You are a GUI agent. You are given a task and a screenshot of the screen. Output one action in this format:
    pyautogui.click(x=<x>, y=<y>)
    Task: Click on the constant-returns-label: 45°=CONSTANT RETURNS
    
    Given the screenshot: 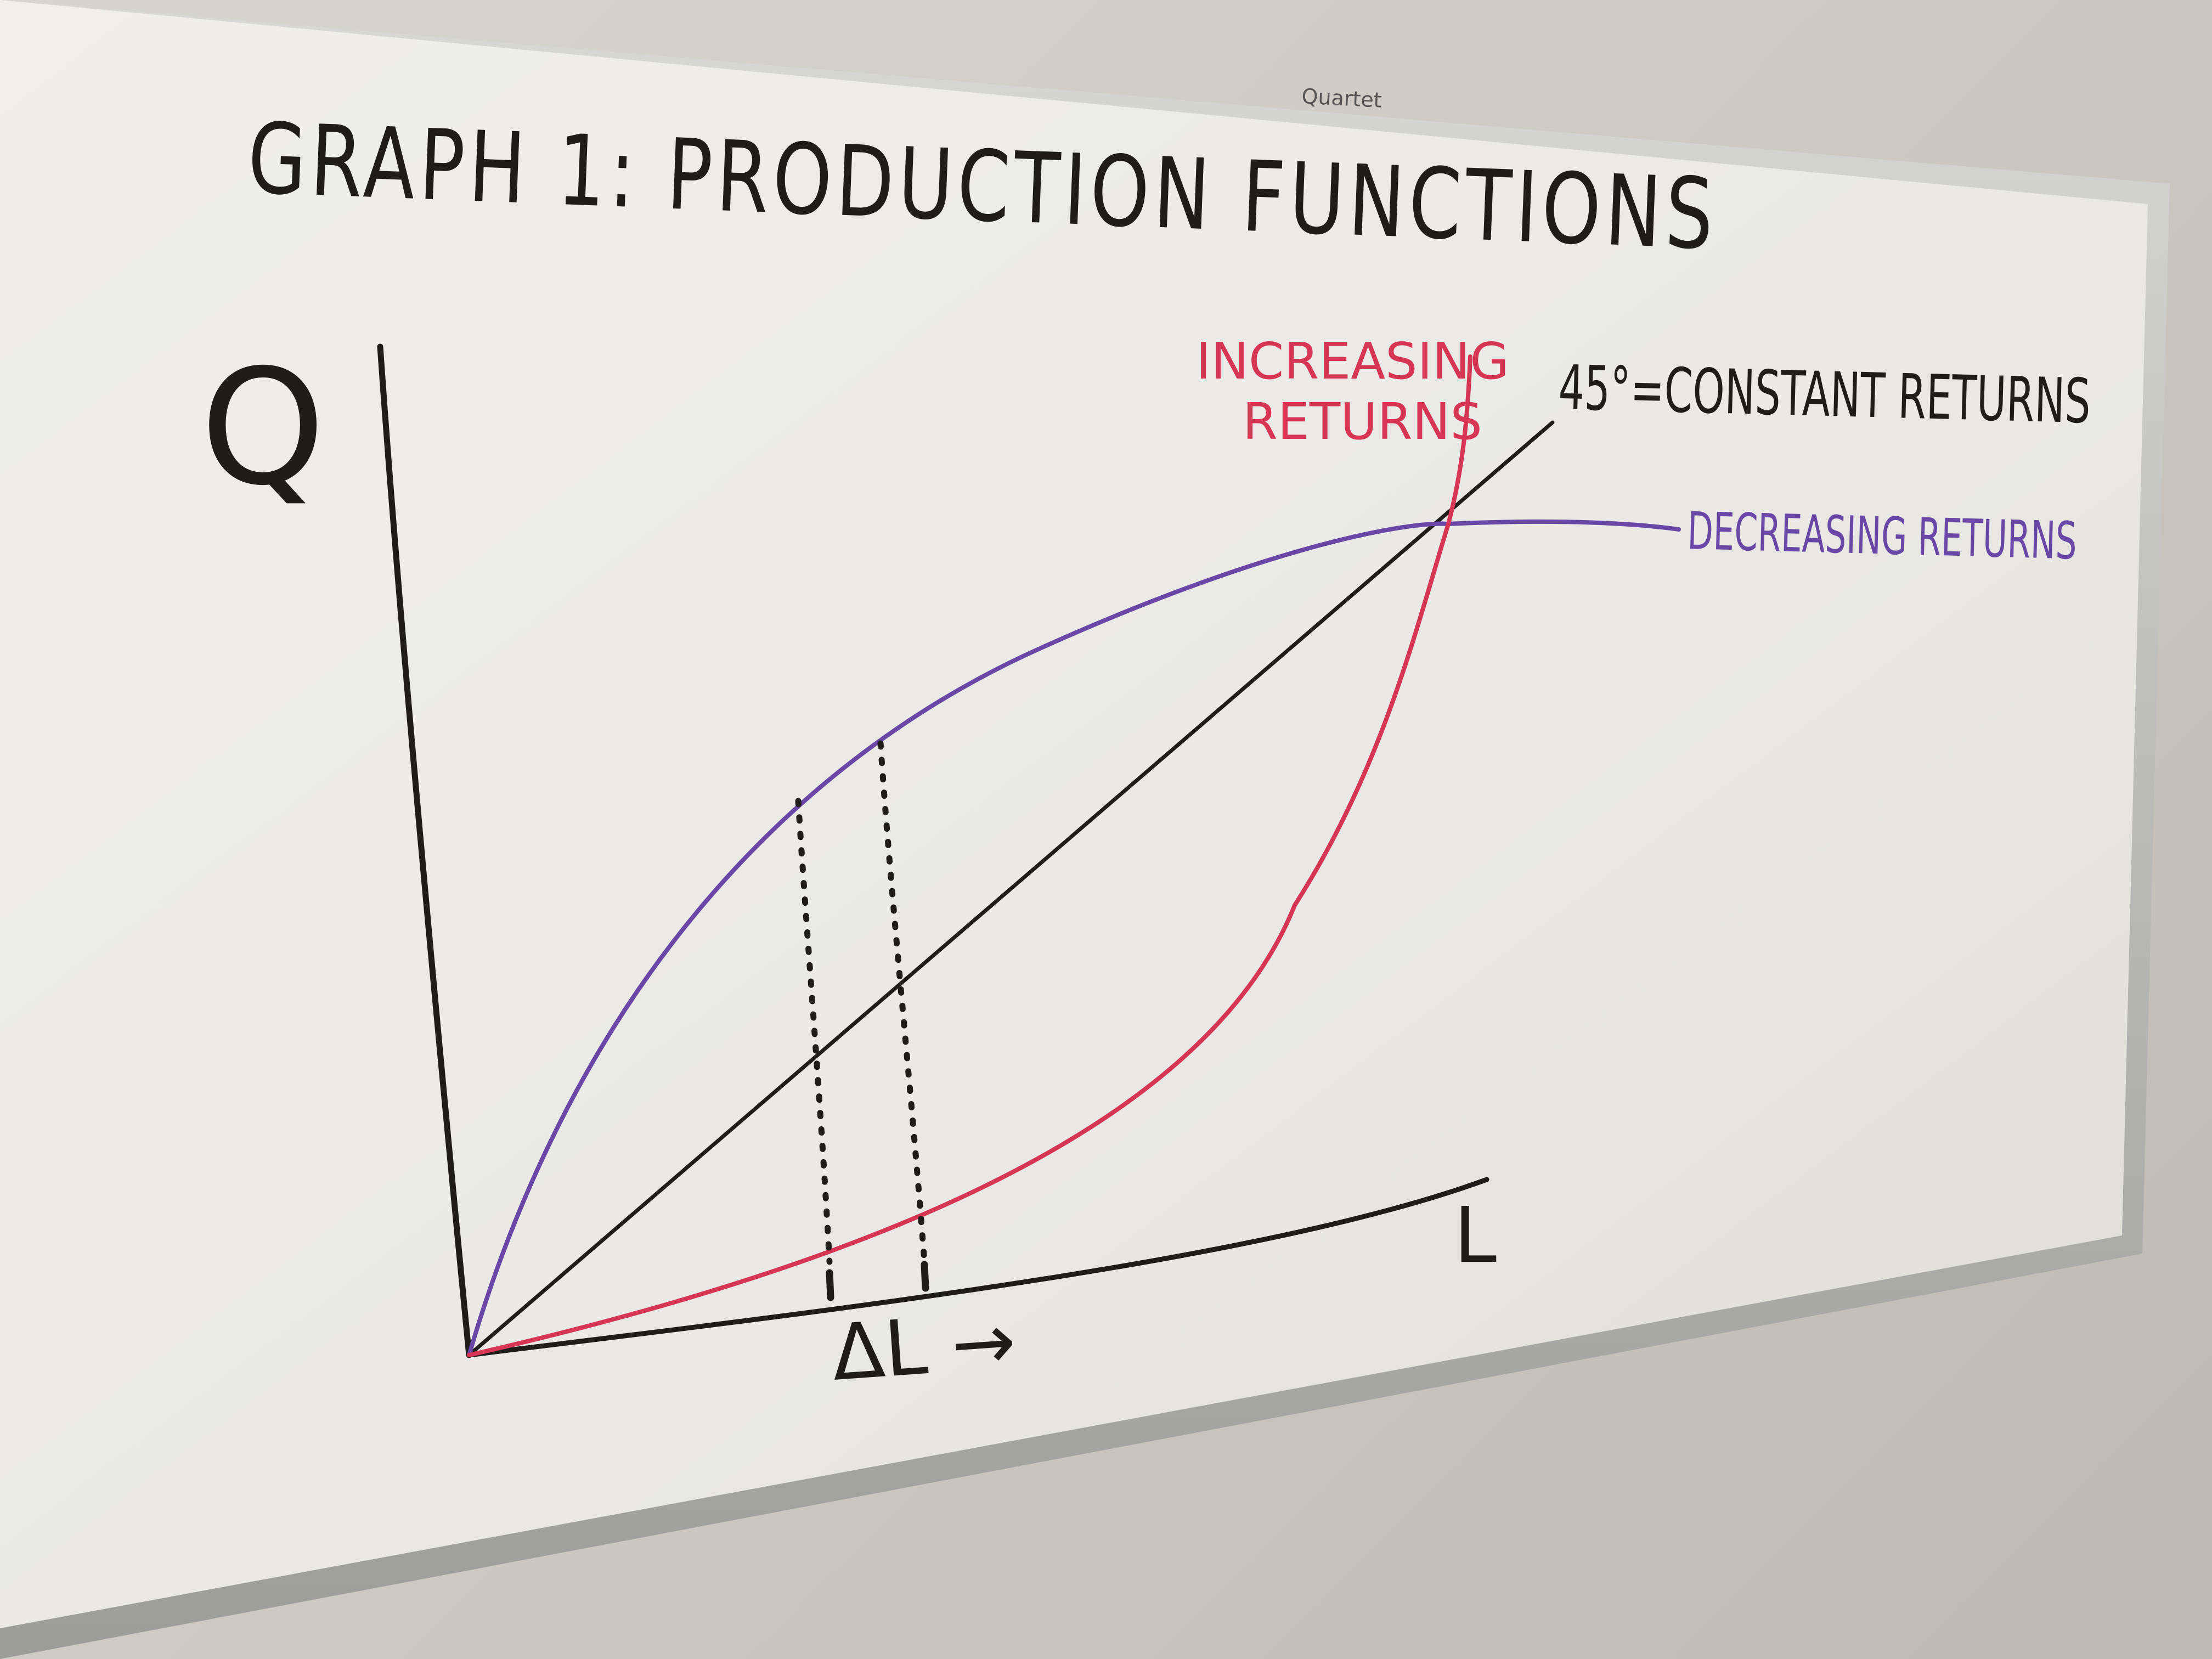 What is the action you would take?
    pyautogui.click(x=1824, y=394)
    